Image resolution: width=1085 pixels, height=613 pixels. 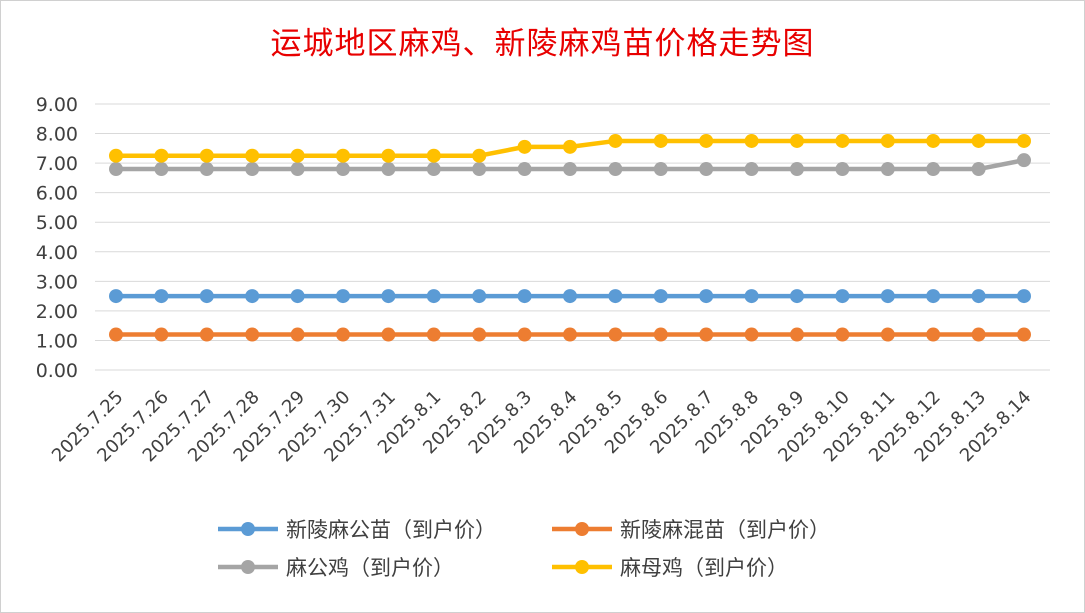 What do you see at coordinates (370, 568) in the screenshot?
I see `legend-label: 麻公鸡（到户价）` at bounding box center [370, 568].